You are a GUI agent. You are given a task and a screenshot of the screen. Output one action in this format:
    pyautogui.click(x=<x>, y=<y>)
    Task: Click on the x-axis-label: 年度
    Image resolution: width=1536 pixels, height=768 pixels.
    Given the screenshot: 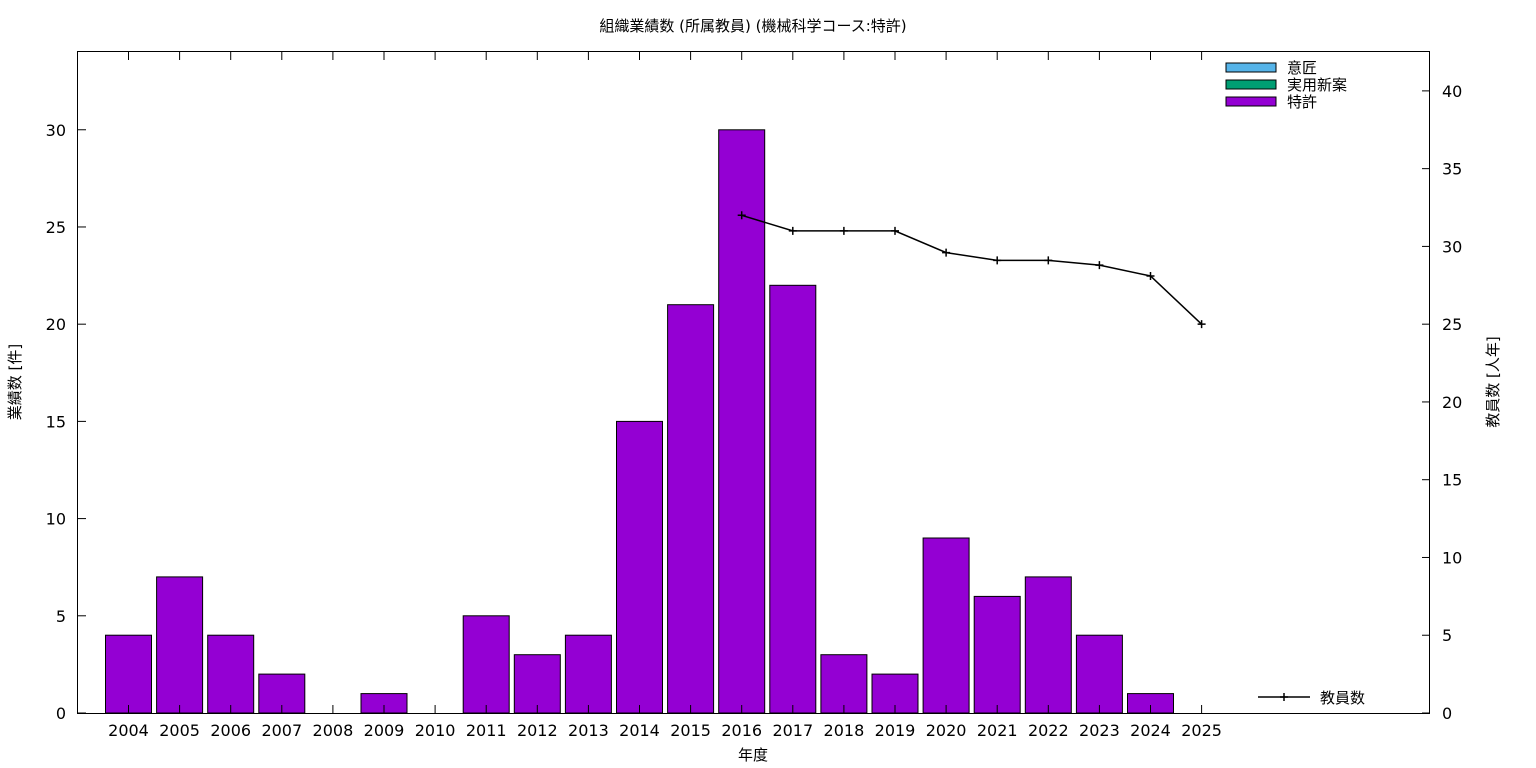 What is the action you would take?
    pyautogui.click(x=753, y=755)
    